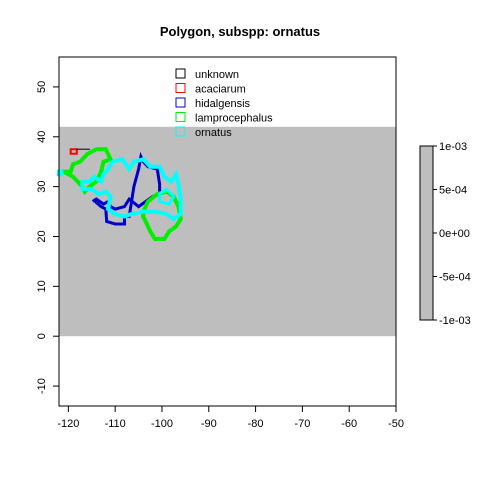 The image size is (480, 480). What do you see at coordinates (230, 417) in the screenshot?
I see `x-axis: -120 -110 -100 -90 -80 -70 -60 -50` at bounding box center [230, 417].